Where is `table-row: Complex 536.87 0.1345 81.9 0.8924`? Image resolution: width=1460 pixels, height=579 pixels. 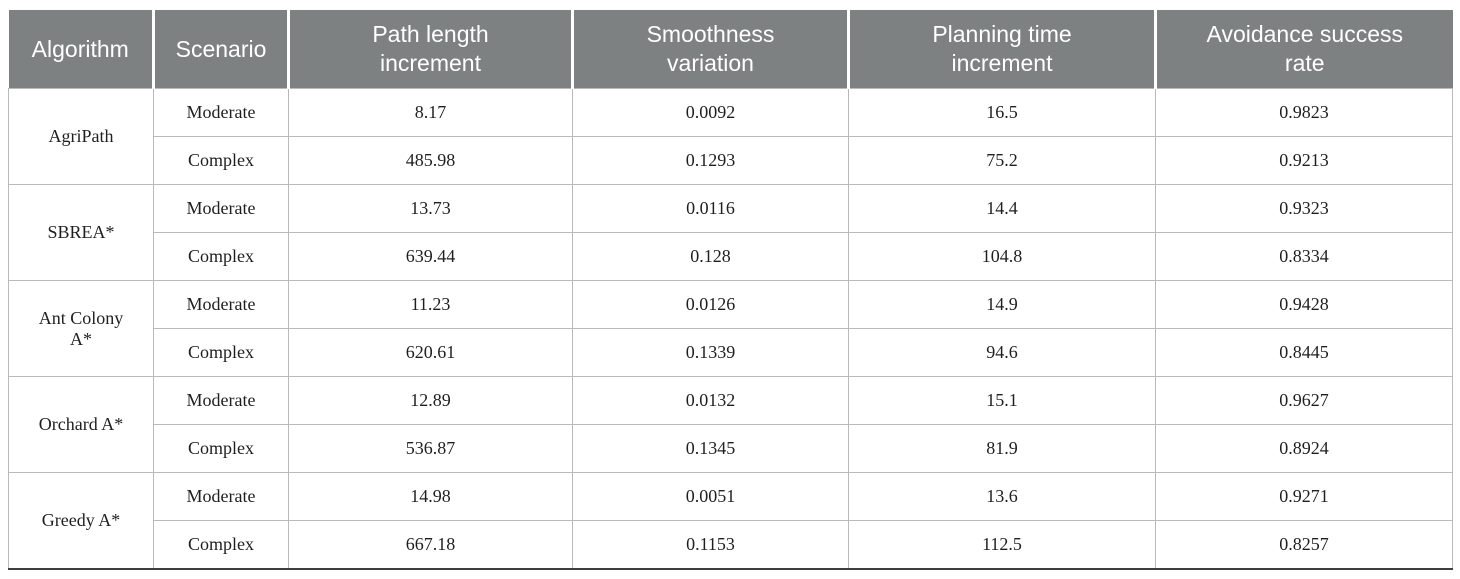 table-row: Complex 536.87 0.1345 81.9 0.8924 is located at coordinates (731, 448).